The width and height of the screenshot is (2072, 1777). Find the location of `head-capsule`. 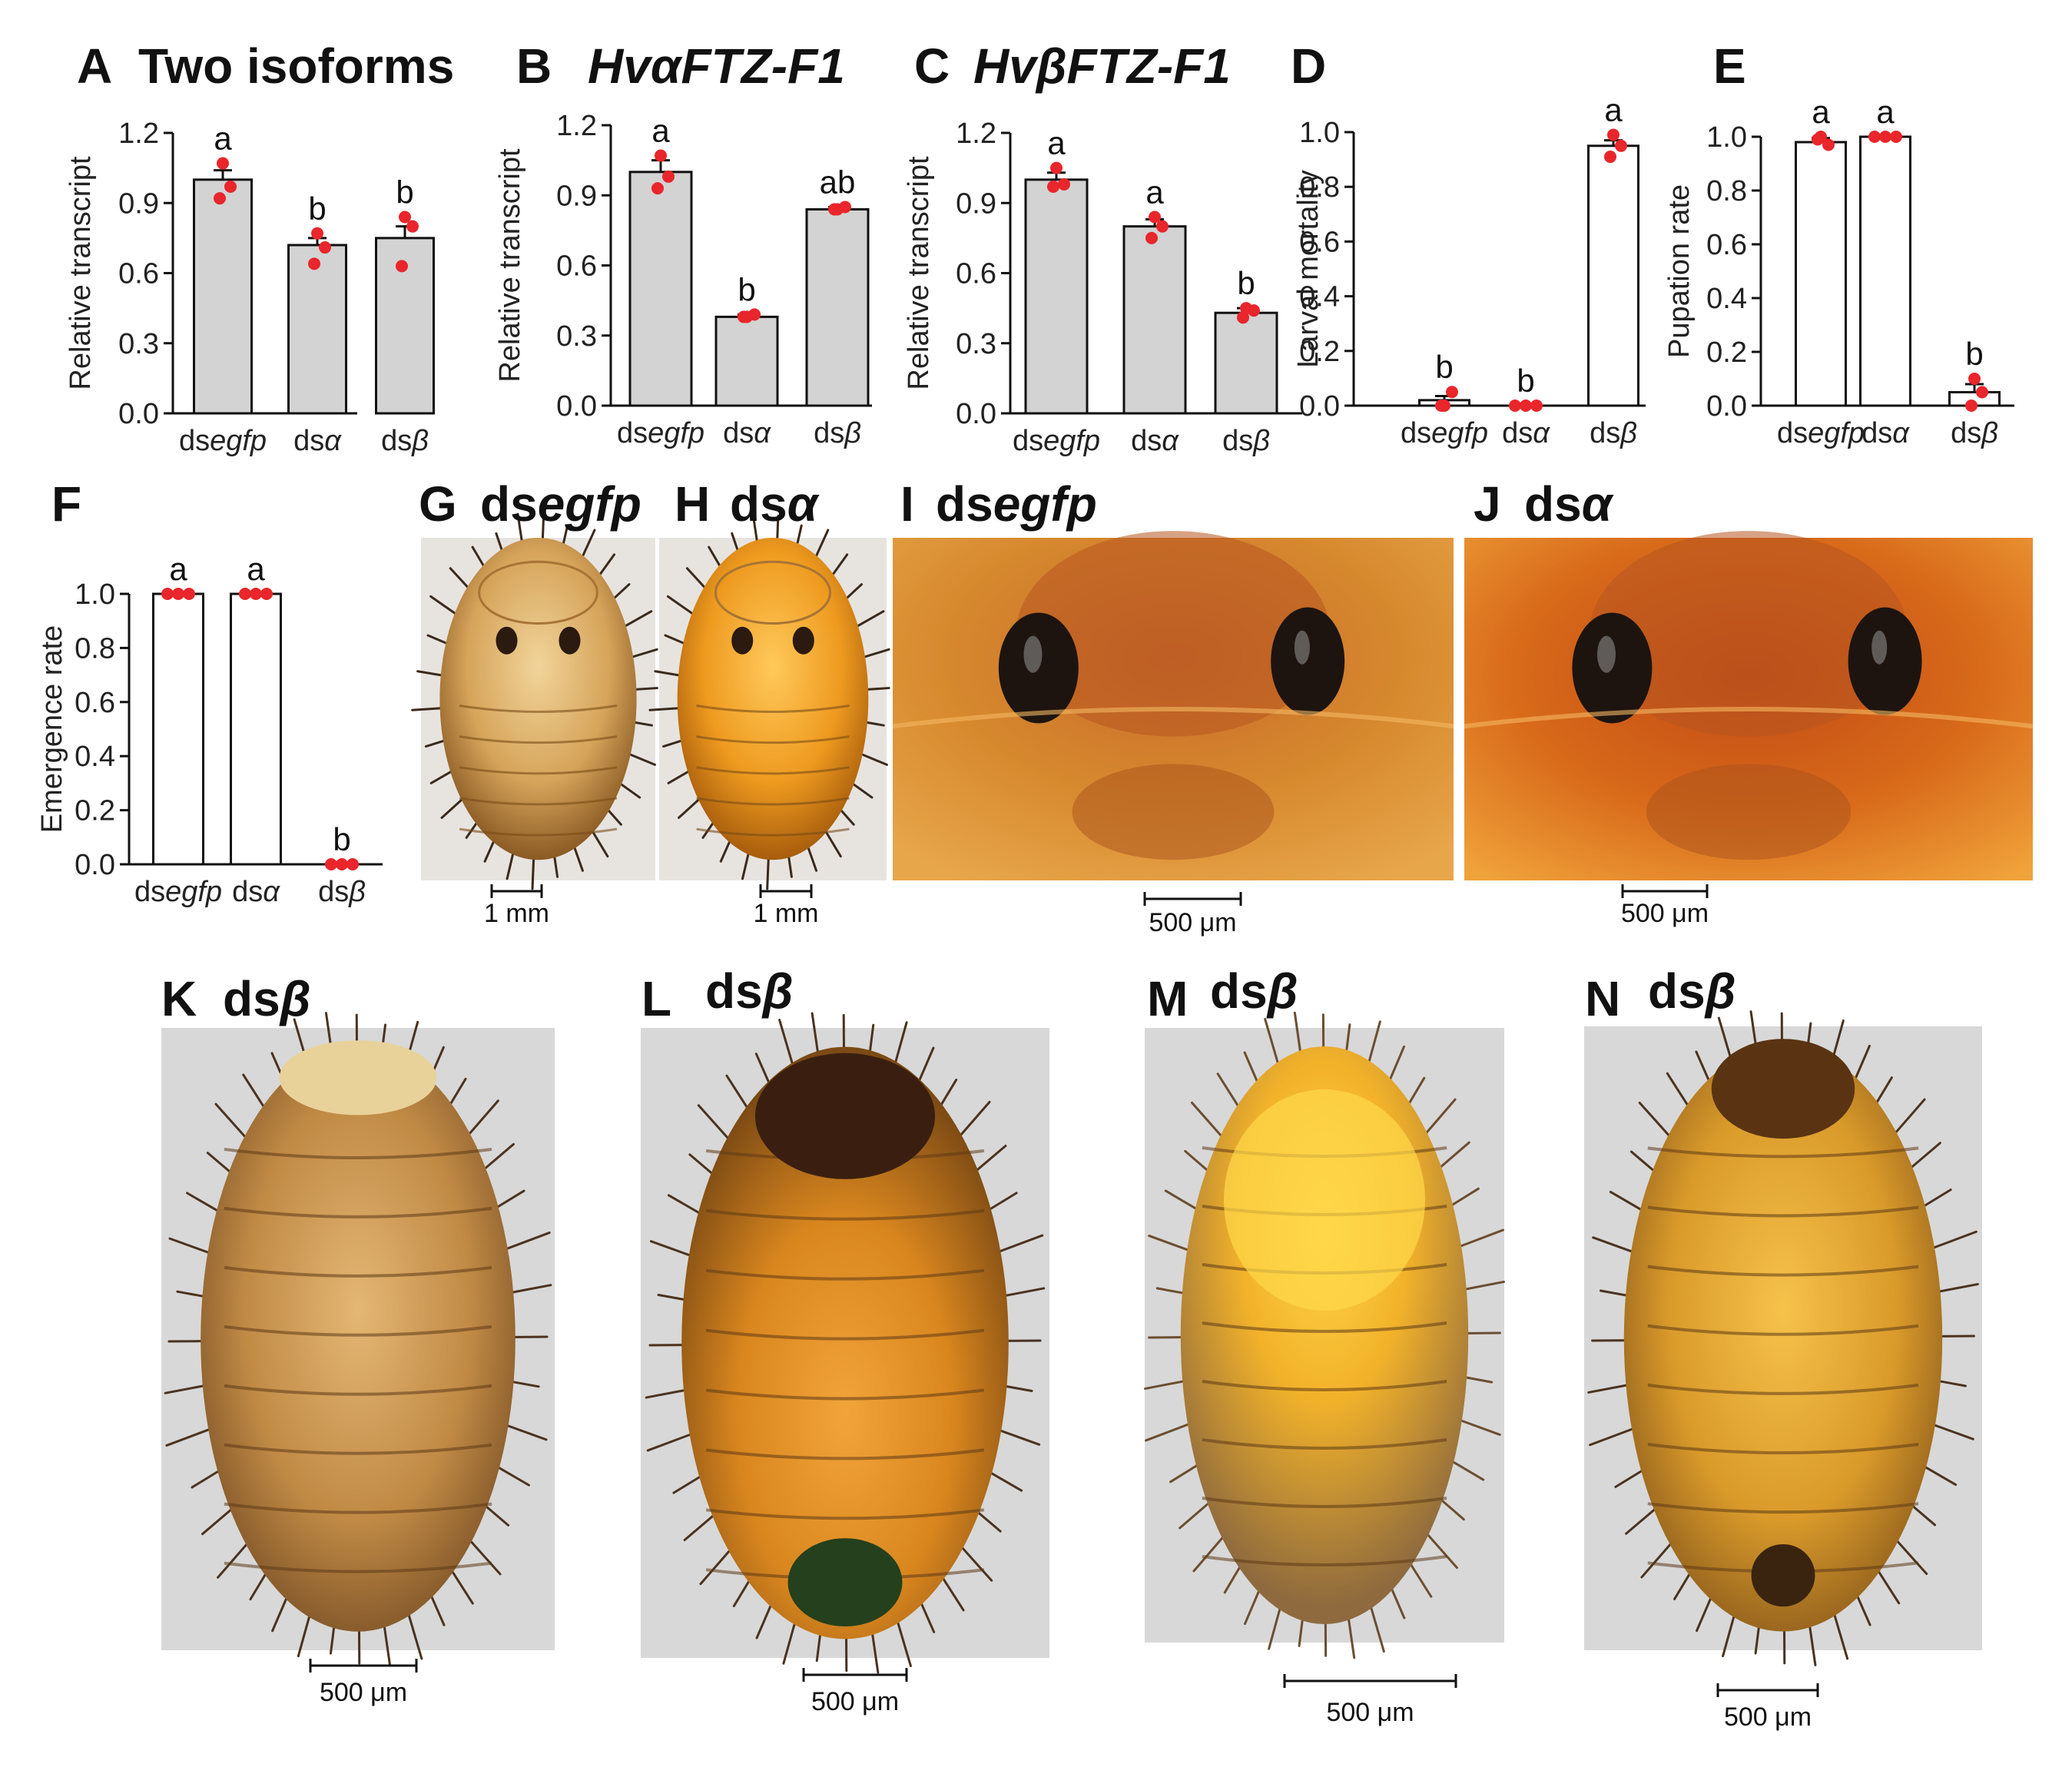

head-capsule is located at coordinates (845, 1116).